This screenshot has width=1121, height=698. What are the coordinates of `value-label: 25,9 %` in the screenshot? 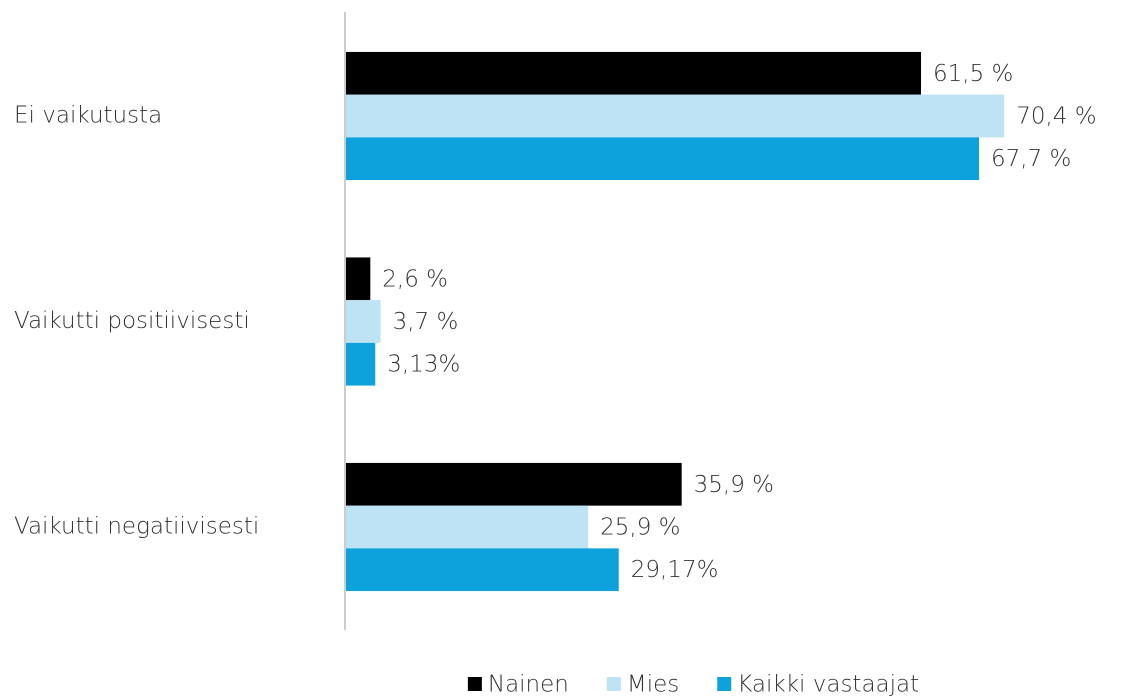 It's located at (640, 528).